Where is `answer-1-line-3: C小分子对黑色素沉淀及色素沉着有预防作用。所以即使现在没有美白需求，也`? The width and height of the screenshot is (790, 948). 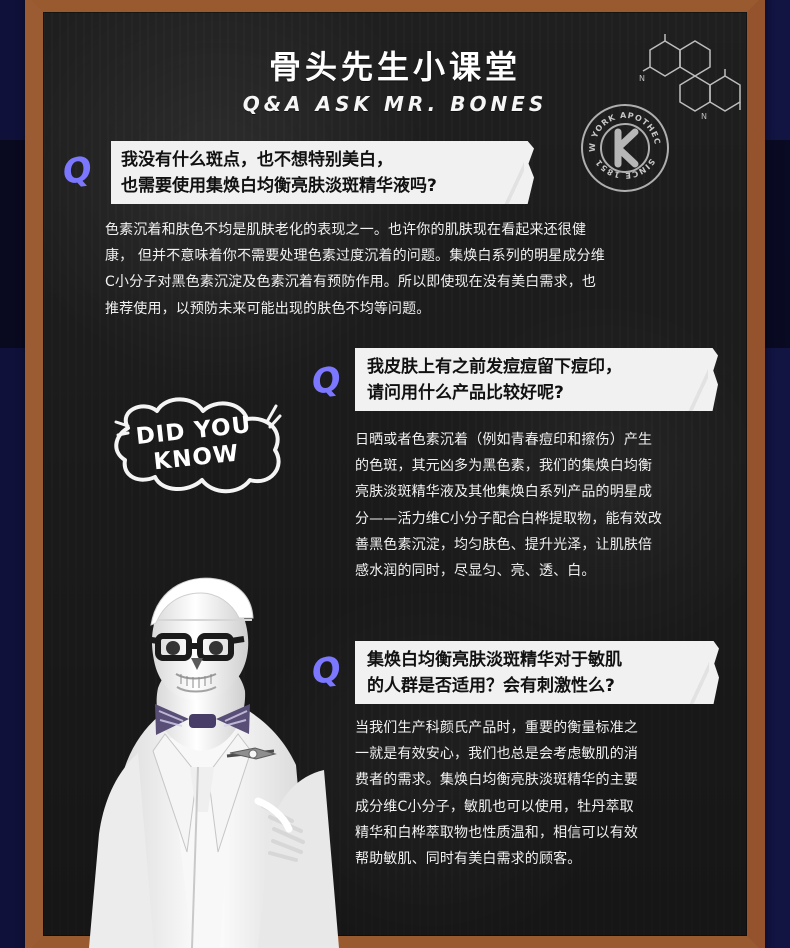
answer-1-line-3: C小分子对黑色素沉淀及色素沉着有预防作用。所以即使现在没有美白需求，也 is located at coordinates (351, 282).